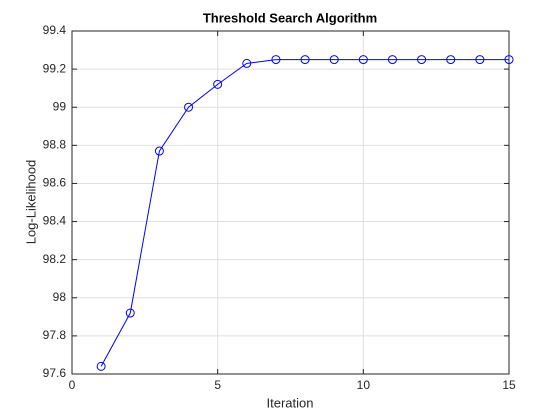  What do you see at coordinates (290, 402) in the screenshot?
I see `x-axis-label: Iteration` at bounding box center [290, 402].